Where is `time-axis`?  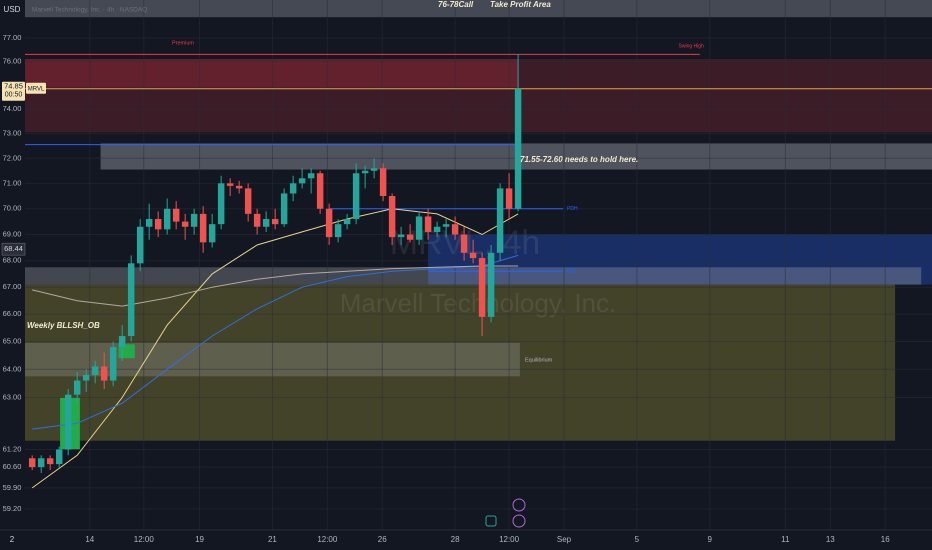 time-axis is located at coordinates (466, 540).